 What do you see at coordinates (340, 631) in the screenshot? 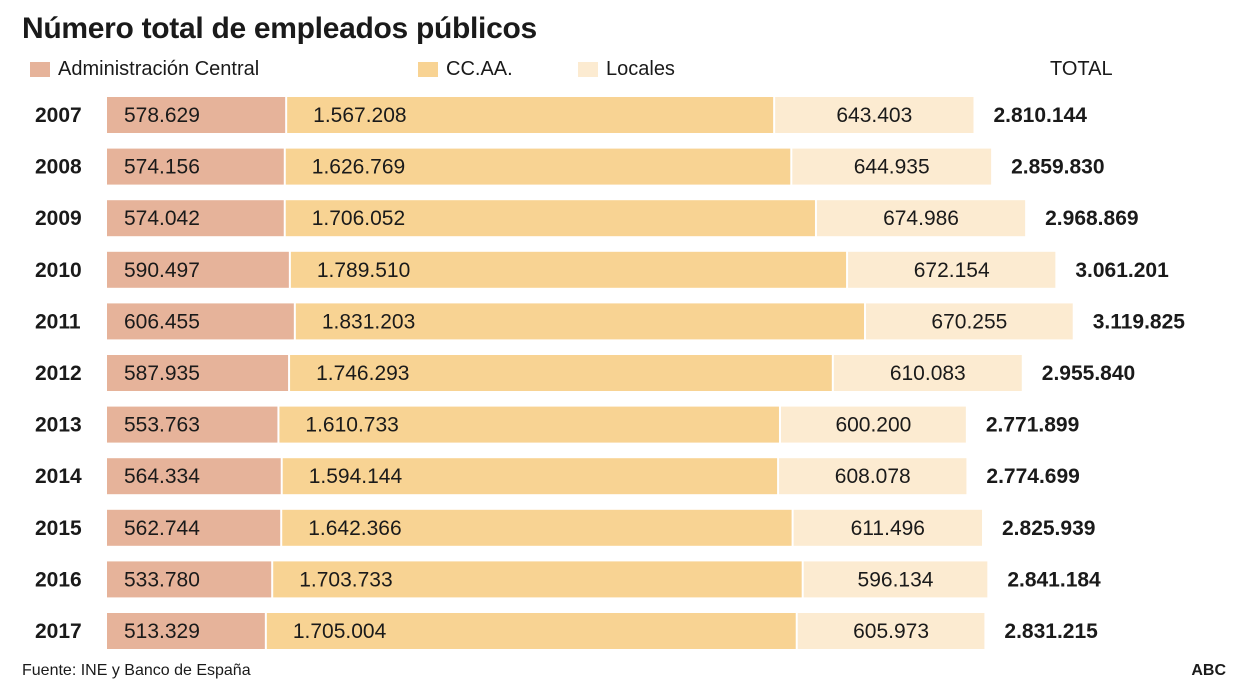
I see `bar-label-cc-aa: 1.705.004` at bounding box center [340, 631].